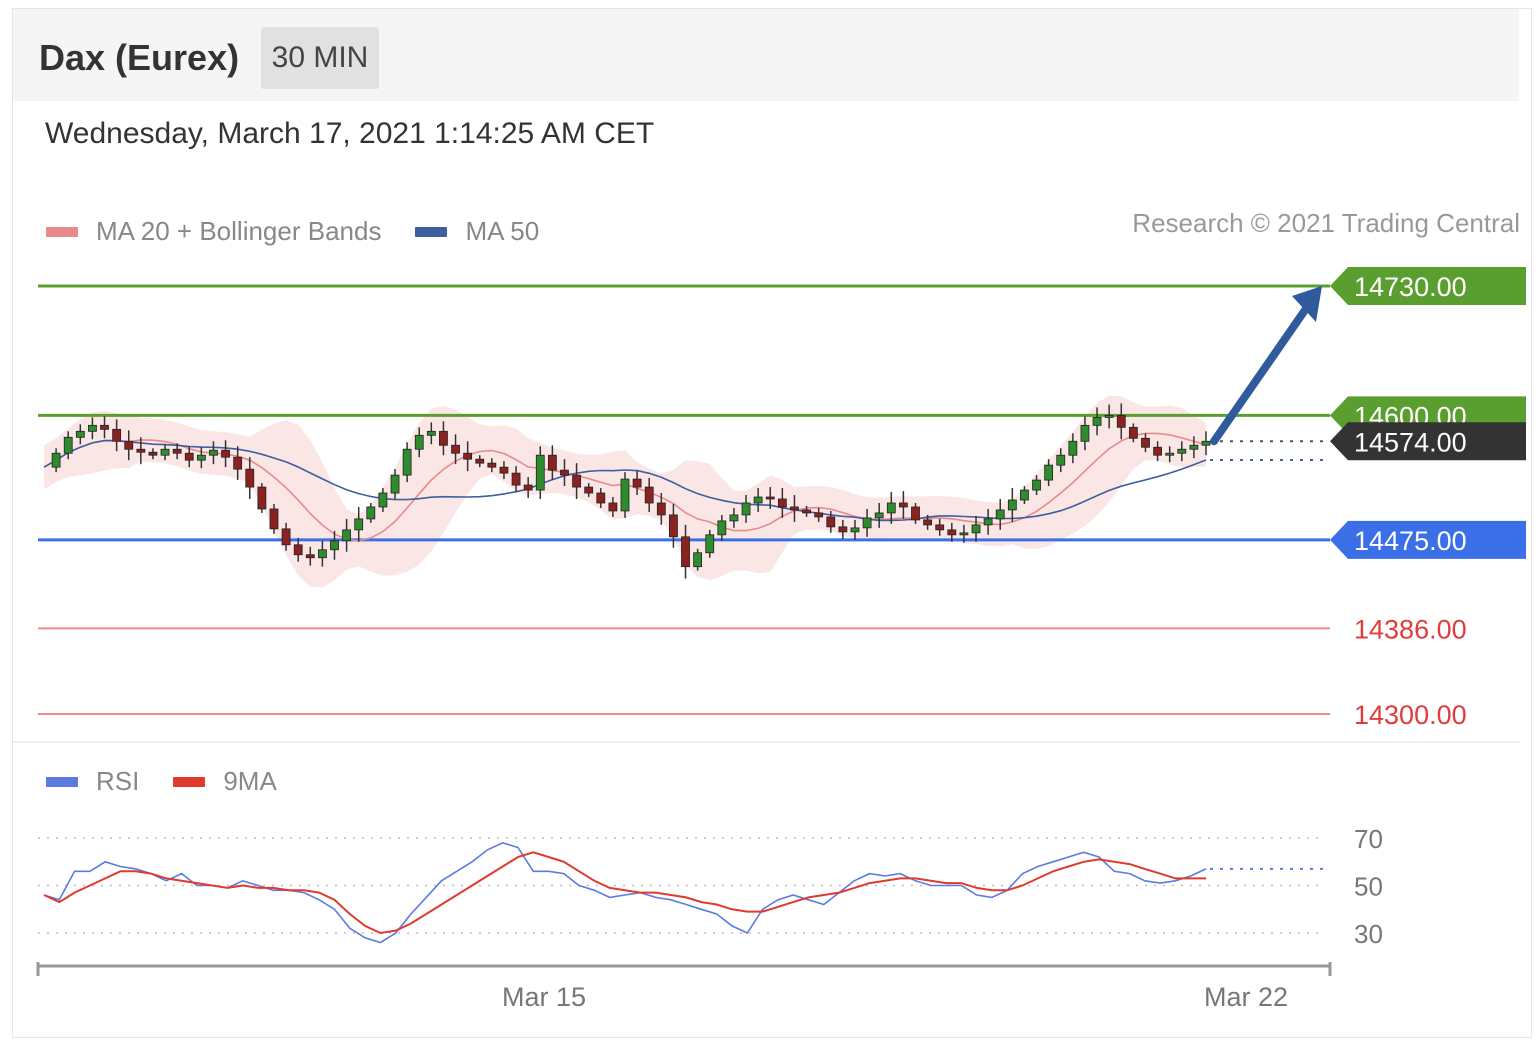  I want to click on legend-9ma: 9MA, so click(225, 781).